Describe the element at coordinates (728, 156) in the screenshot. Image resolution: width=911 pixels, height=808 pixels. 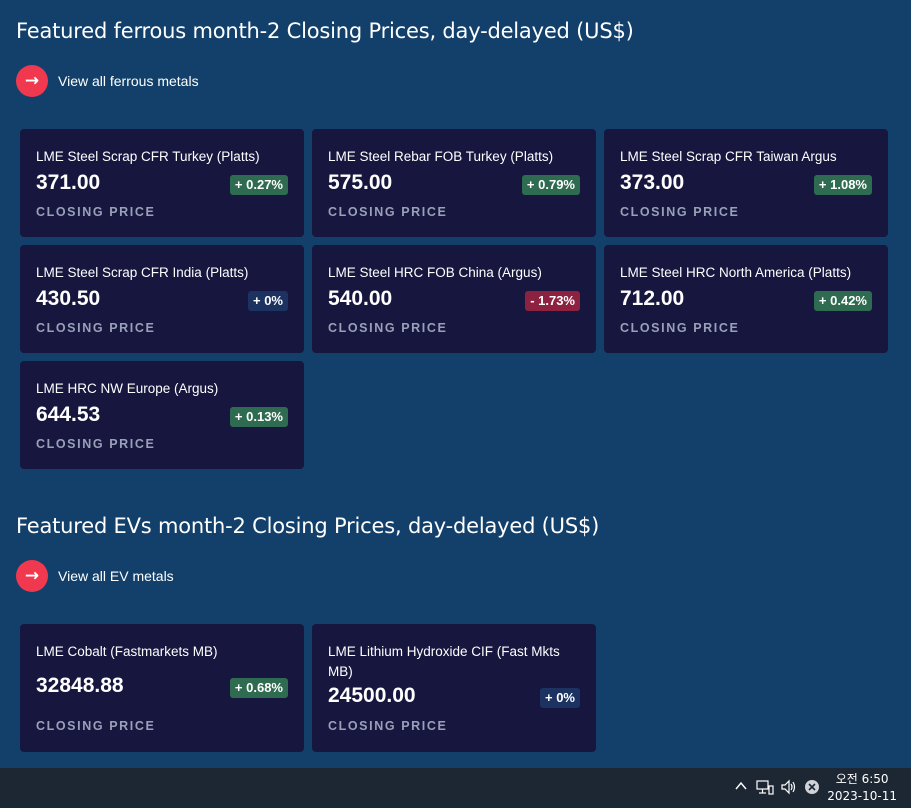
I see `card-metal-name: LME Steel Scrap CFR Taiwan Argus` at that location.